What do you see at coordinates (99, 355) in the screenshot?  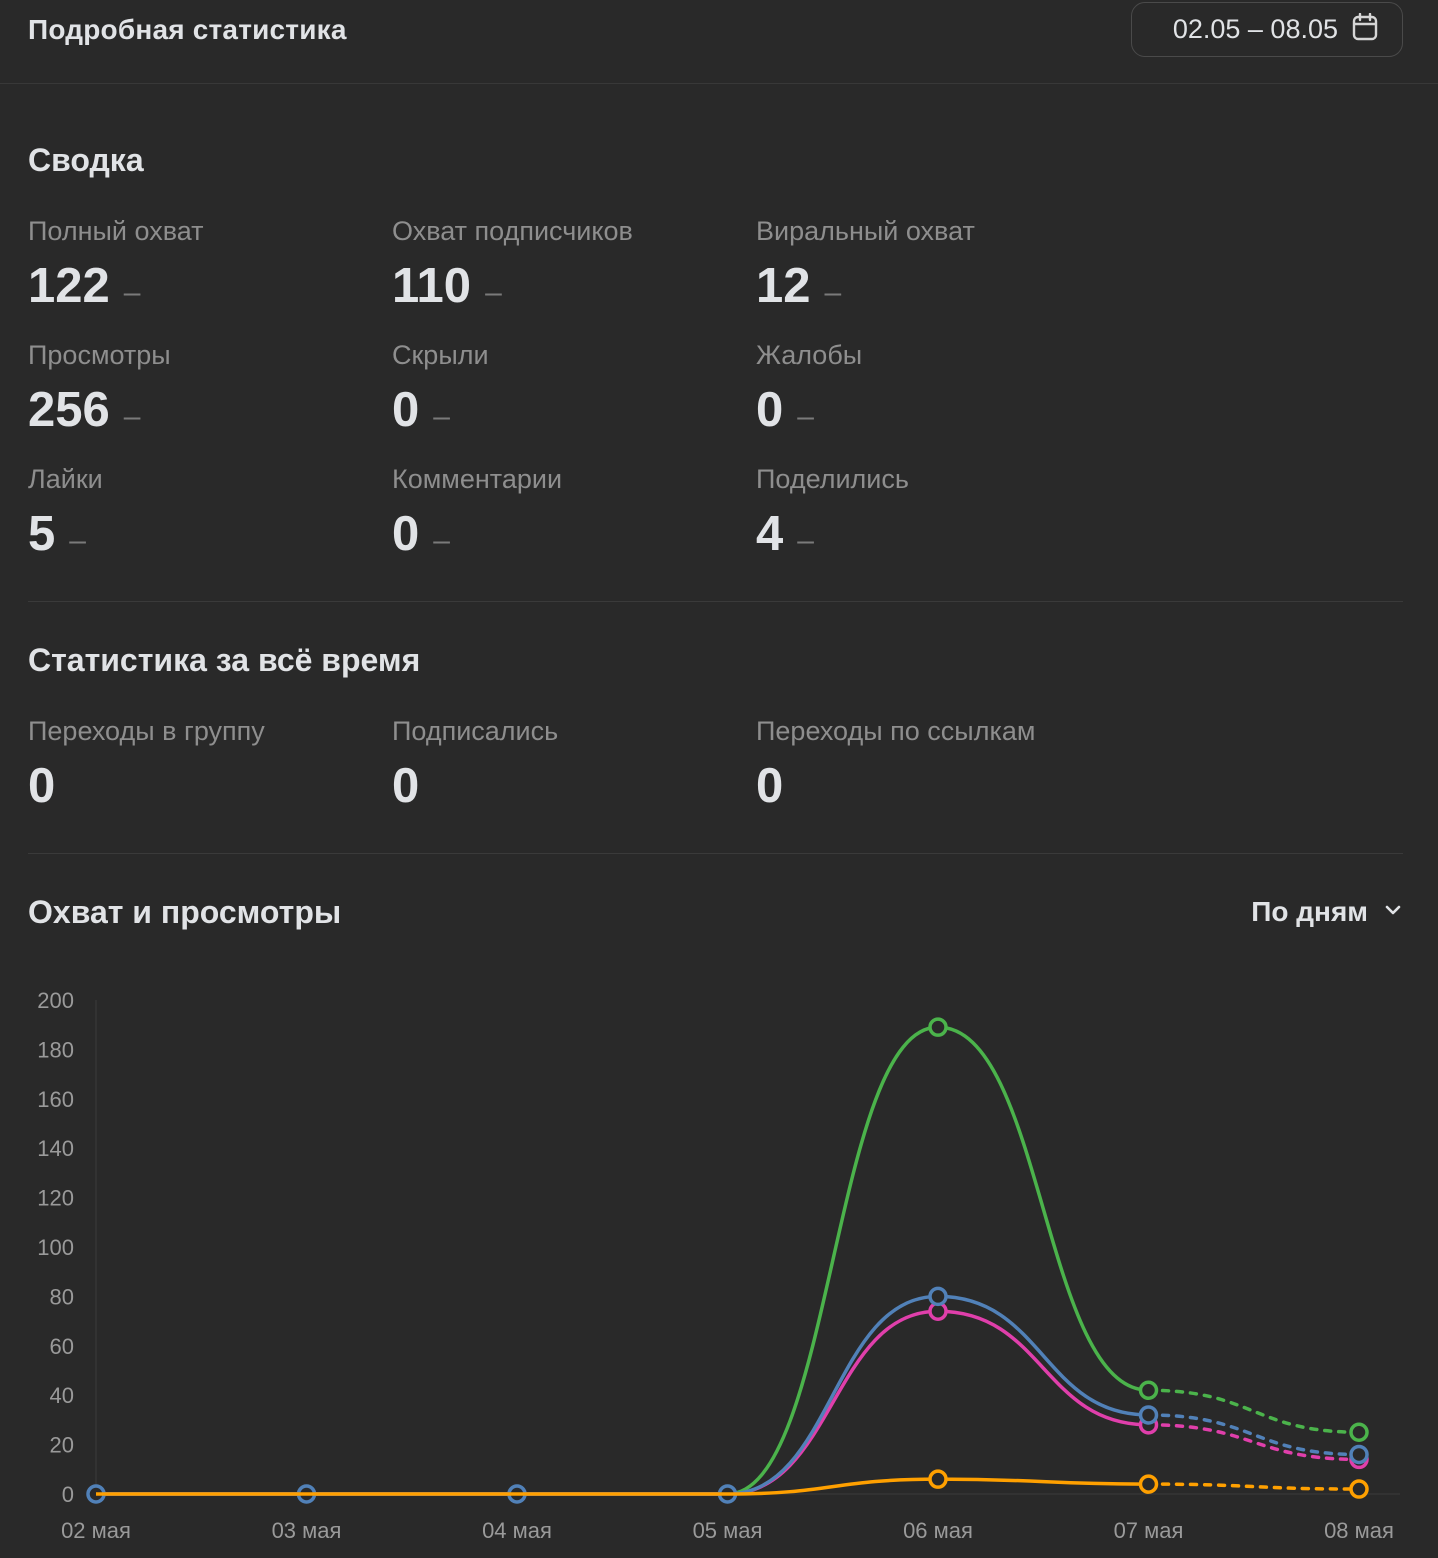 I see `metric-label: Просмотры` at bounding box center [99, 355].